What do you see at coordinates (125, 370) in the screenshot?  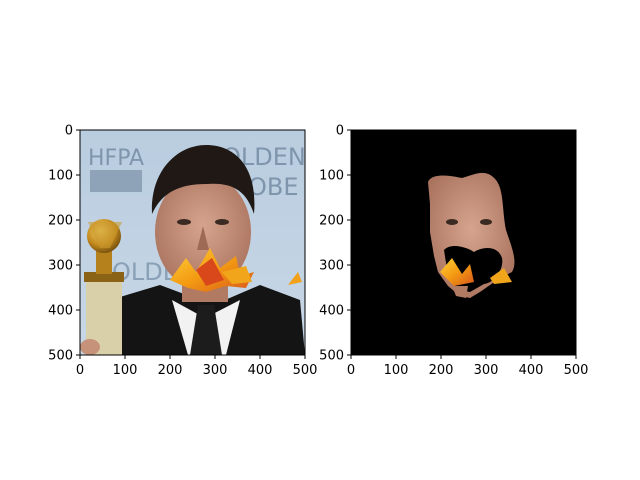 I see `left-x-tick-label: 100` at bounding box center [125, 370].